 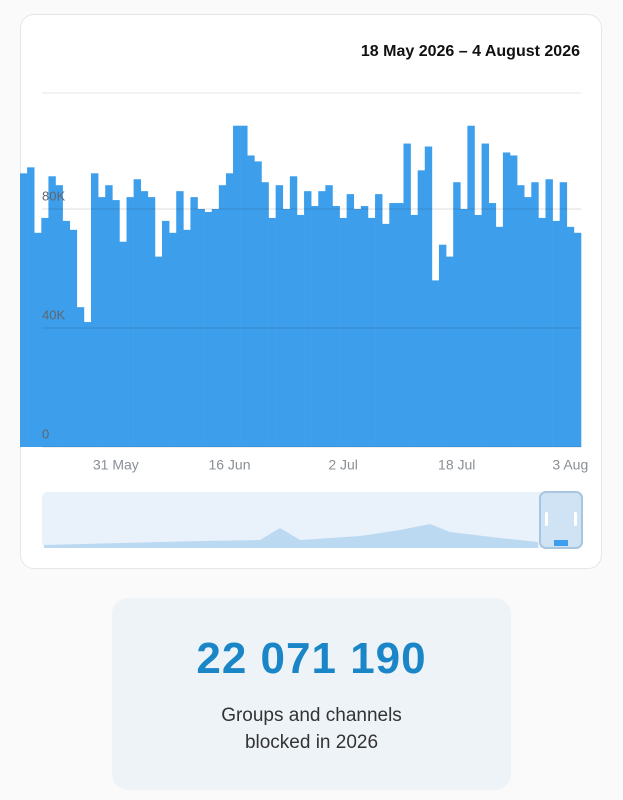 I want to click on y-tick-label: 80K, so click(x=53, y=195).